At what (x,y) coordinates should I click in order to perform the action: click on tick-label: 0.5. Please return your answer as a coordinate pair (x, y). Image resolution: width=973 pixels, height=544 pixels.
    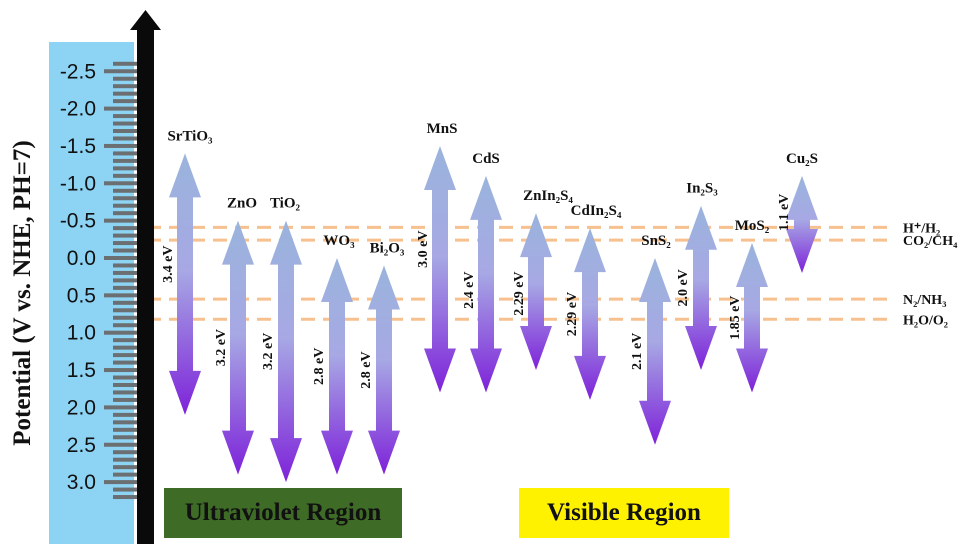
    Looking at the image, I should click on (81, 295).